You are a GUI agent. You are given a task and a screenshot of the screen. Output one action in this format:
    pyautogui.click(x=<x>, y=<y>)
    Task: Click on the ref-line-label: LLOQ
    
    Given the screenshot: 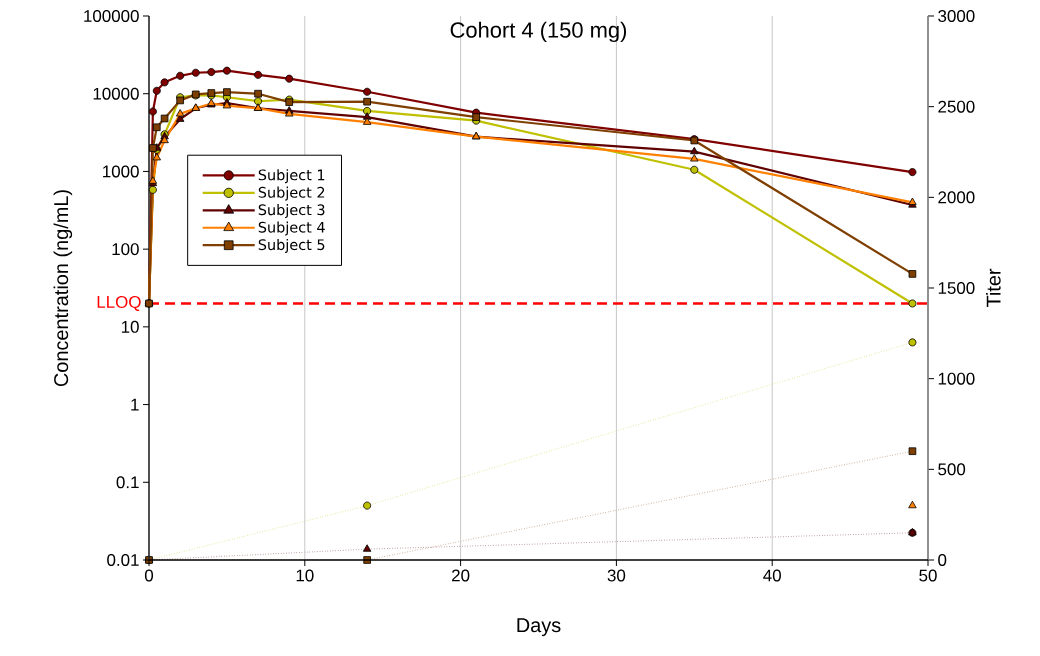 What is the action you would take?
    pyautogui.click(x=119, y=303)
    